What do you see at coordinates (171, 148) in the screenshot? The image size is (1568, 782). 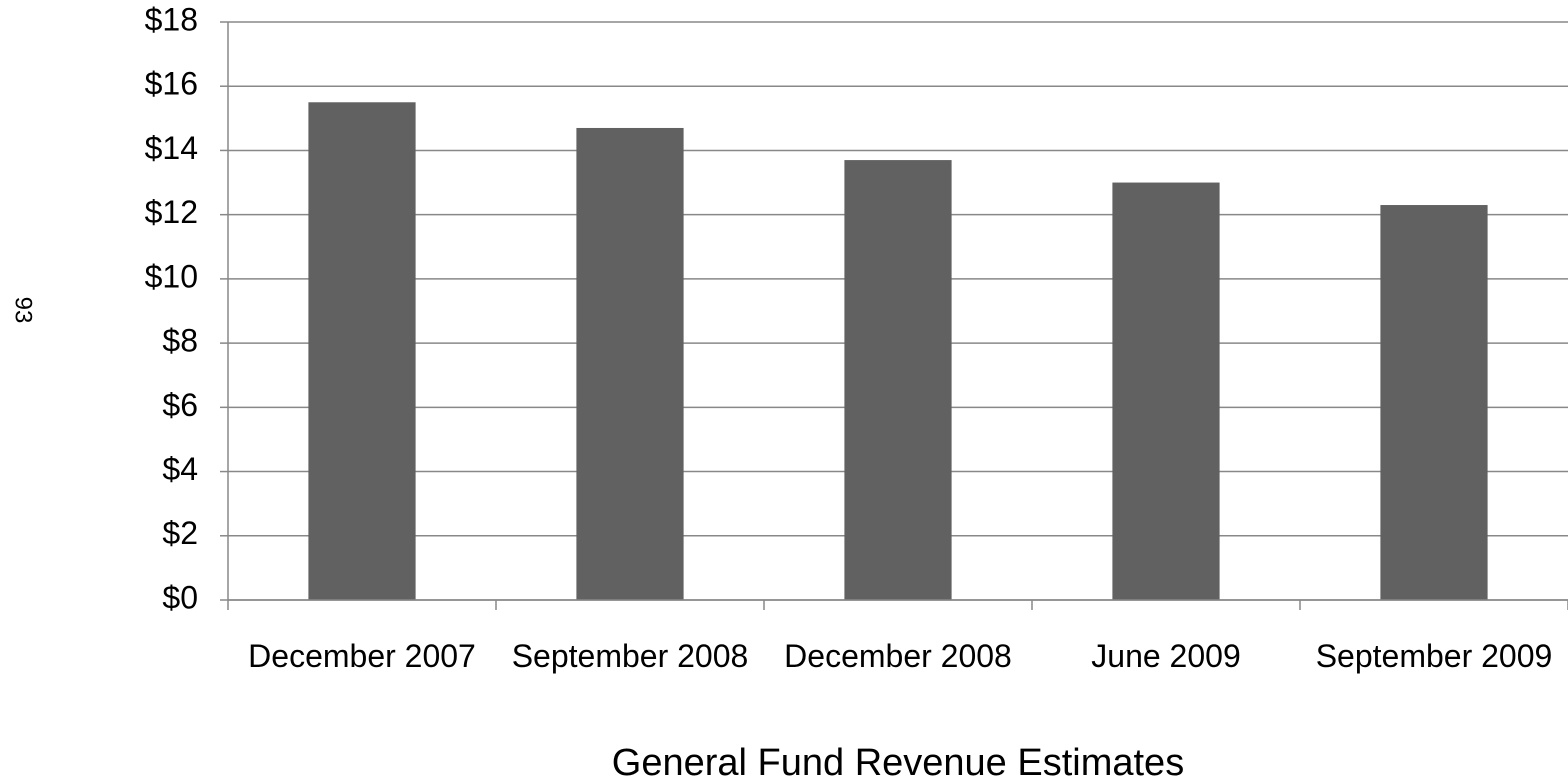 I see `y-tick-label: $14` at bounding box center [171, 148].